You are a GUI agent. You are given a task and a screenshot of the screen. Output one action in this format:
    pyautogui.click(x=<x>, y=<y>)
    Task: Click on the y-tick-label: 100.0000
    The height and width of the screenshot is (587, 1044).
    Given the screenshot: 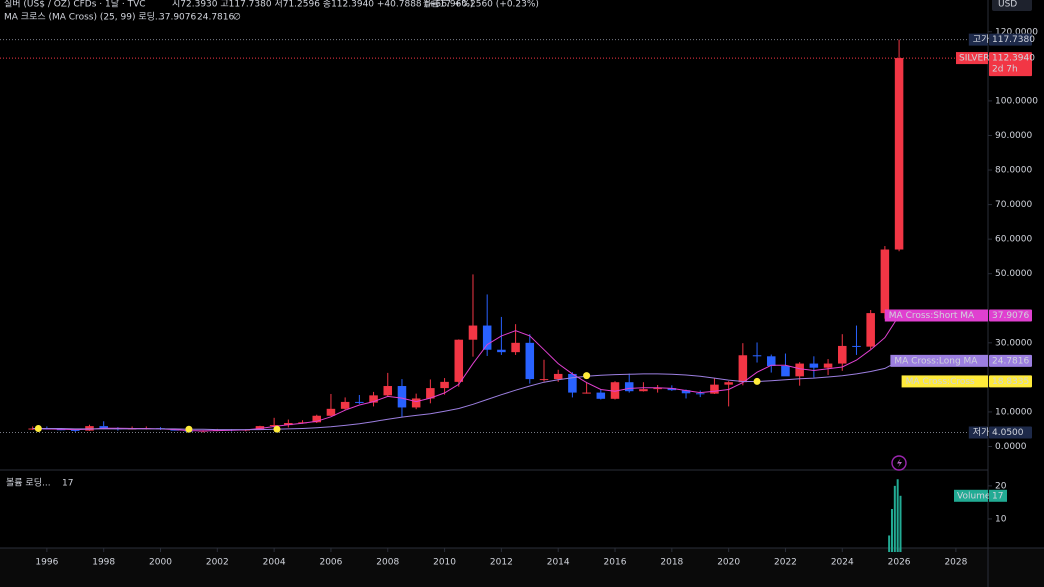 What is the action you would take?
    pyautogui.click(x=1016, y=101)
    